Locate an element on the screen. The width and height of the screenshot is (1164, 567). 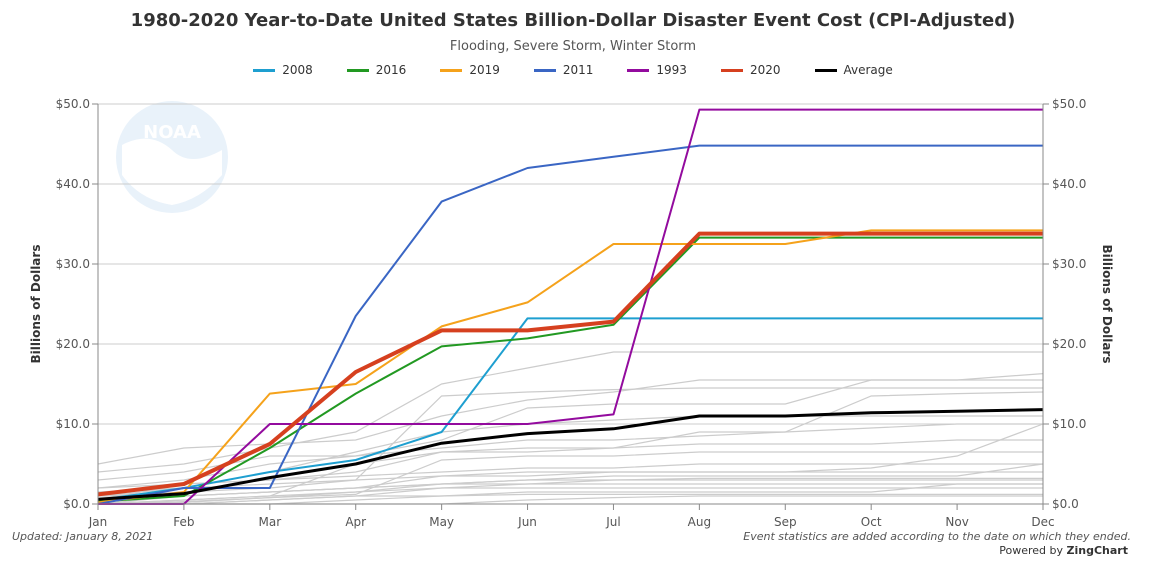
y-axis-label-right: Billions of Dollars is located at coordinates (1107, 304).